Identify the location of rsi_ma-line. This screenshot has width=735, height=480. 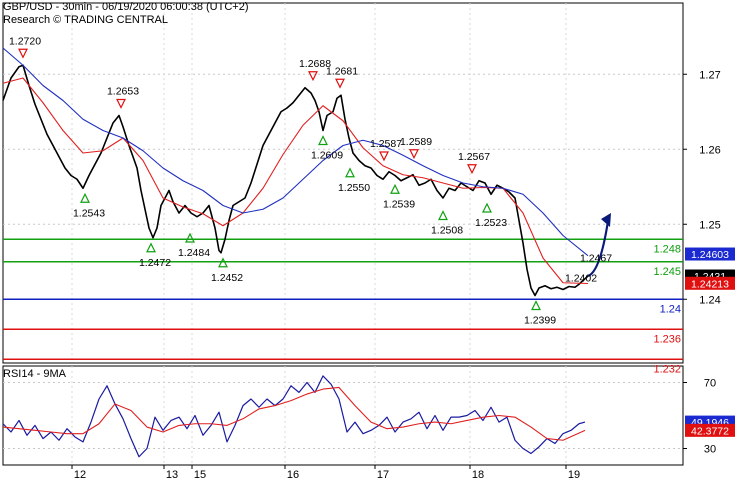
(294, 413).